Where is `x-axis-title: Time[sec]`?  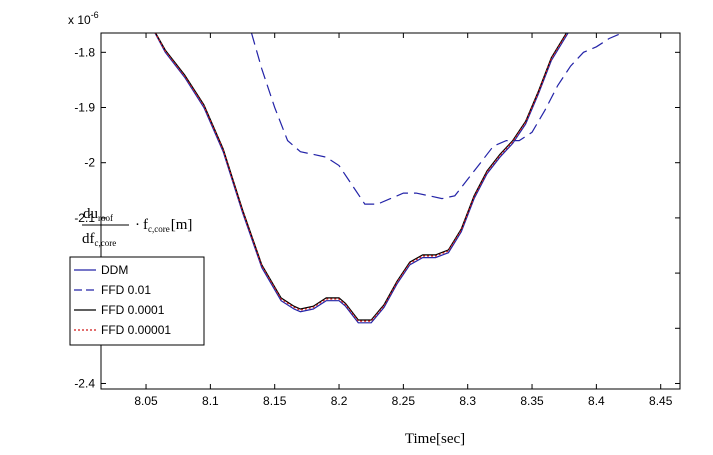
x-axis-title: Time[sec] is located at coordinates (435, 439).